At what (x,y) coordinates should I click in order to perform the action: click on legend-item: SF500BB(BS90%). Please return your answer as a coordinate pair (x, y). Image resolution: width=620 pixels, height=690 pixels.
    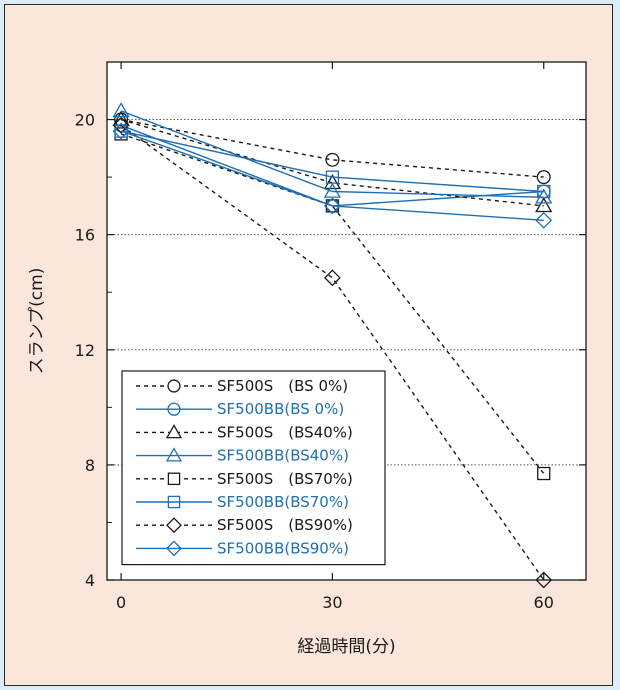
    Looking at the image, I should click on (242, 548).